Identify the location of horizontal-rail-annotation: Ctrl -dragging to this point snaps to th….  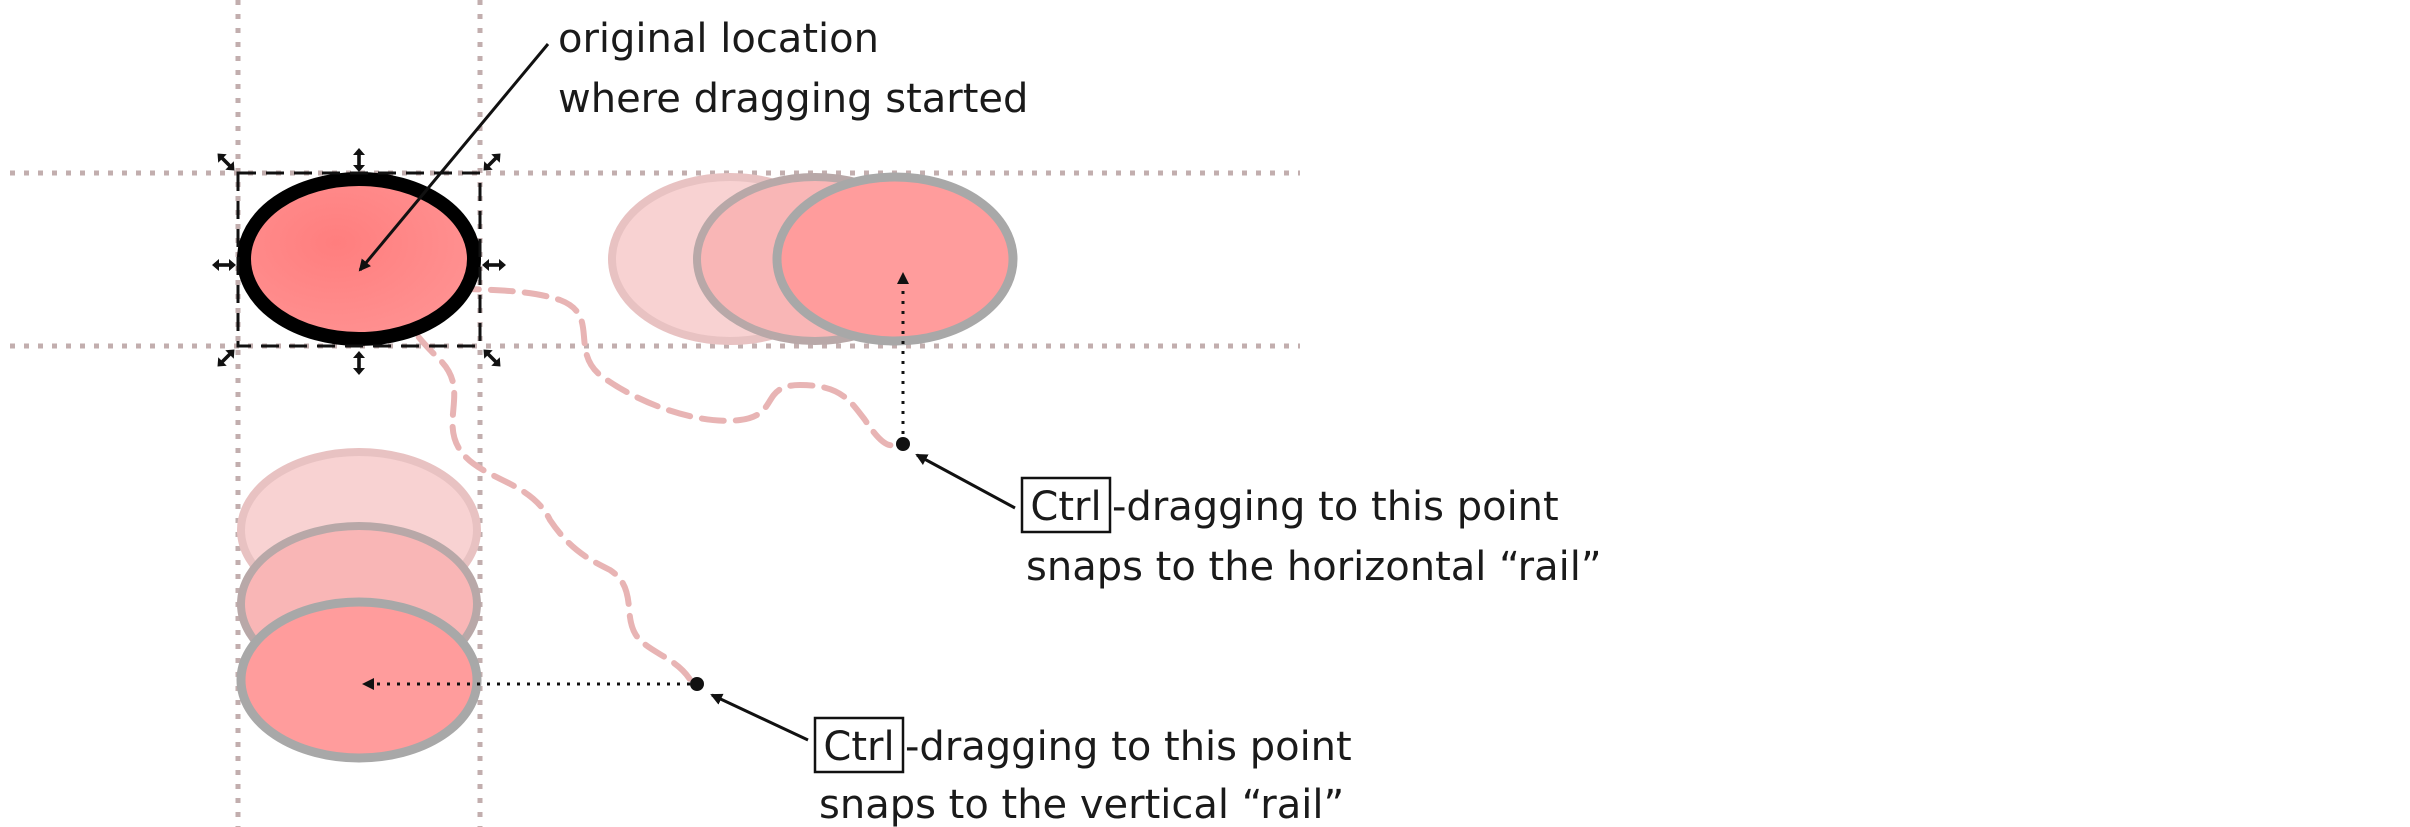
(1311, 533).